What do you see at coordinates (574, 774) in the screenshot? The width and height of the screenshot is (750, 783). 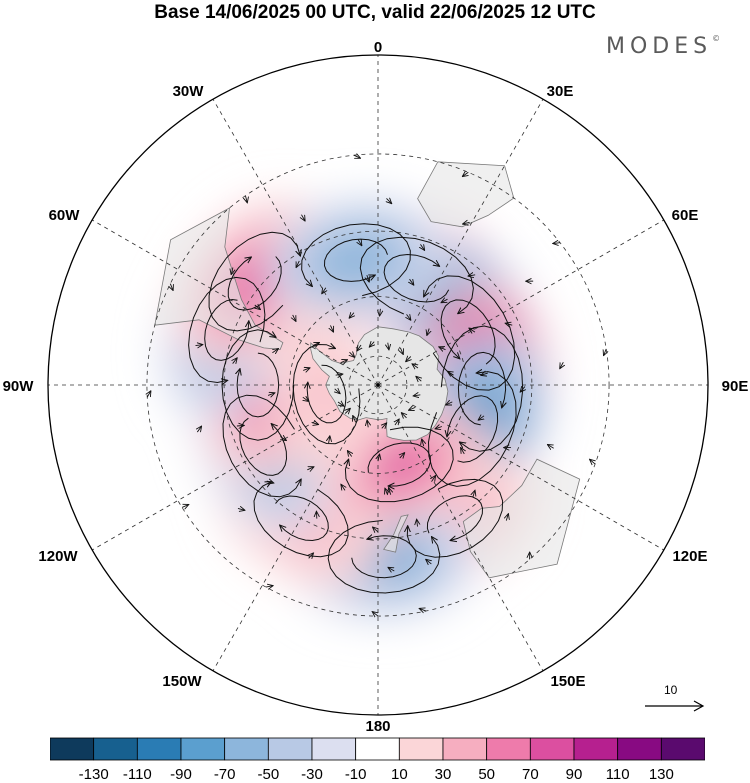 I see `colorbar-tick-label: 90` at bounding box center [574, 774].